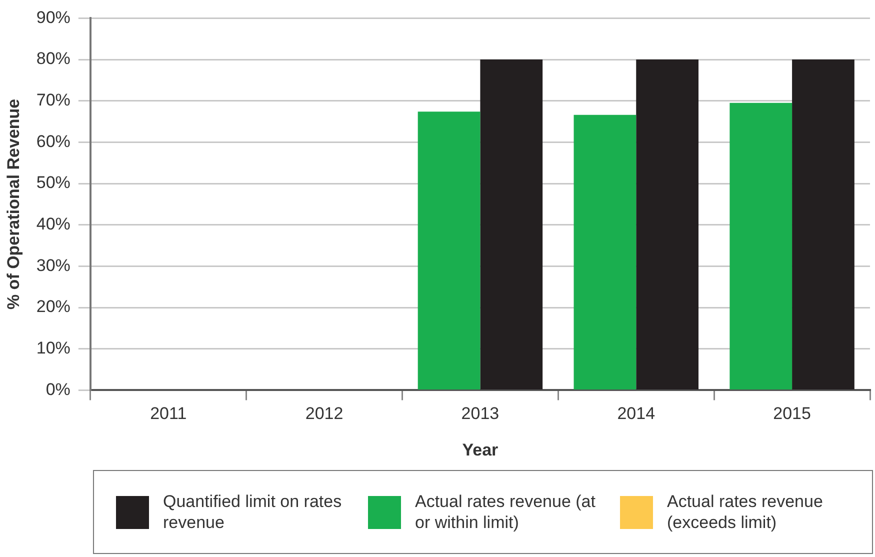 The image size is (875, 557). What do you see at coordinates (636, 414) in the screenshot?
I see `x-tick-label: 2014` at bounding box center [636, 414].